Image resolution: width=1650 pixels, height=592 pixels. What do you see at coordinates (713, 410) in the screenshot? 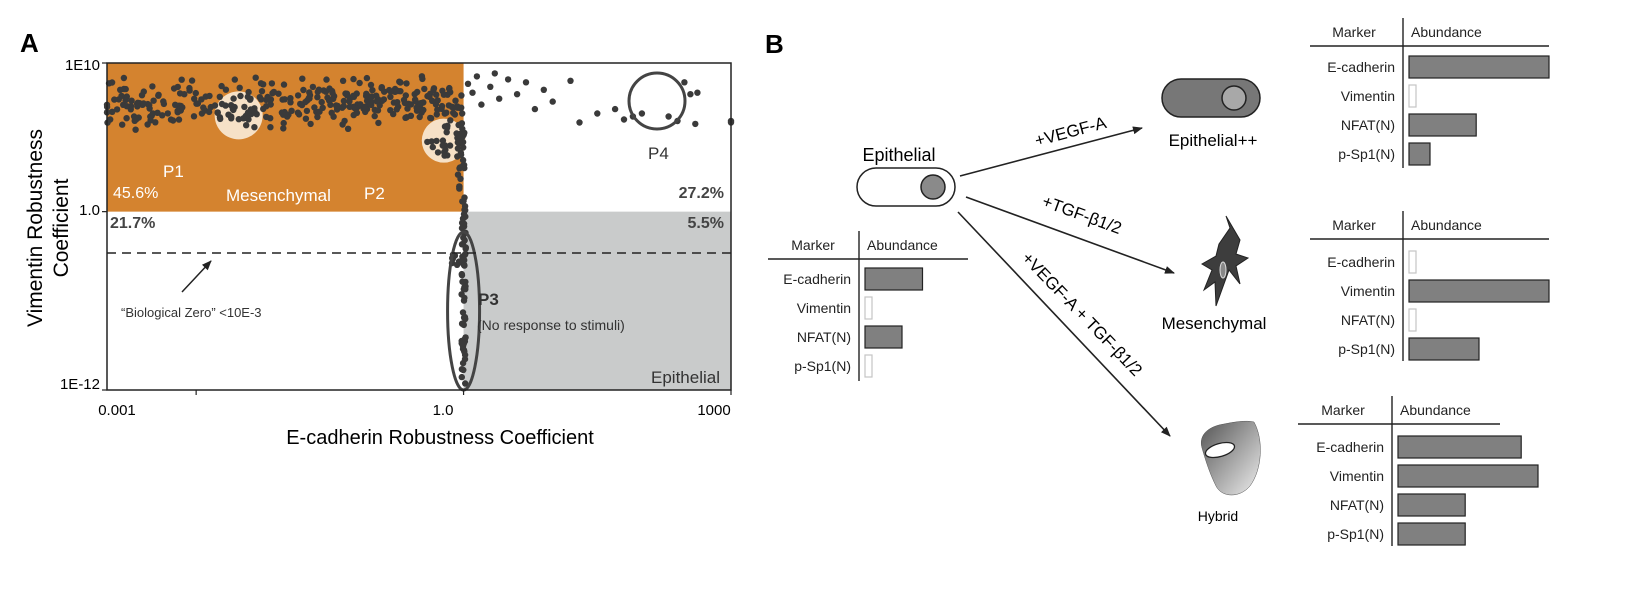
I see `x-tick-label: 1000` at bounding box center [713, 410].